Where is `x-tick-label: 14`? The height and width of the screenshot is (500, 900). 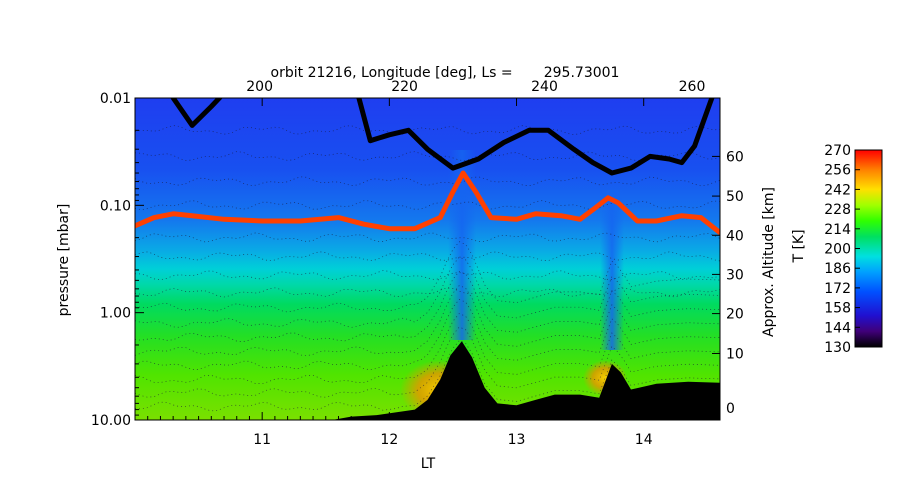
x-tick-label: 14 is located at coordinates (644, 440).